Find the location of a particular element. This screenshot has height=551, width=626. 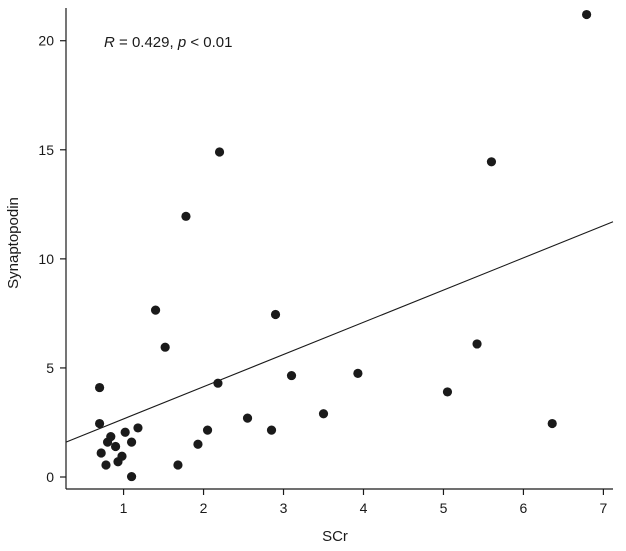

p-label: p is located at coordinates (181, 42).